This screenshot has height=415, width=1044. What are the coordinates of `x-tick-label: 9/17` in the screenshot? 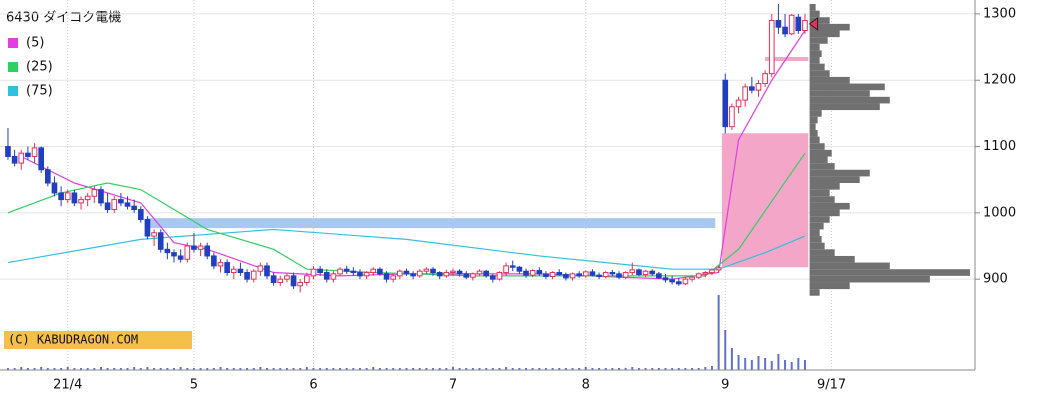 It's located at (831, 385).